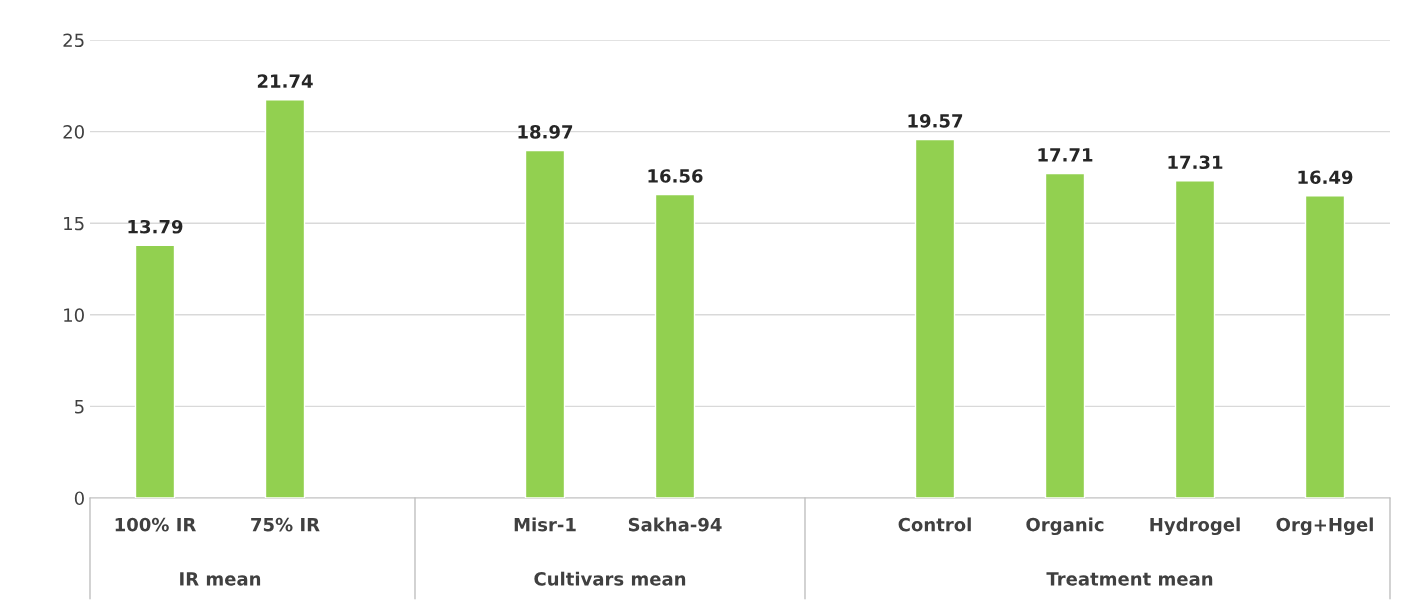 This screenshot has width=1426, height=605. Describe the element at coordinates (73, 132) in the screenshot. I see `y-tick-label: 20` at that location.